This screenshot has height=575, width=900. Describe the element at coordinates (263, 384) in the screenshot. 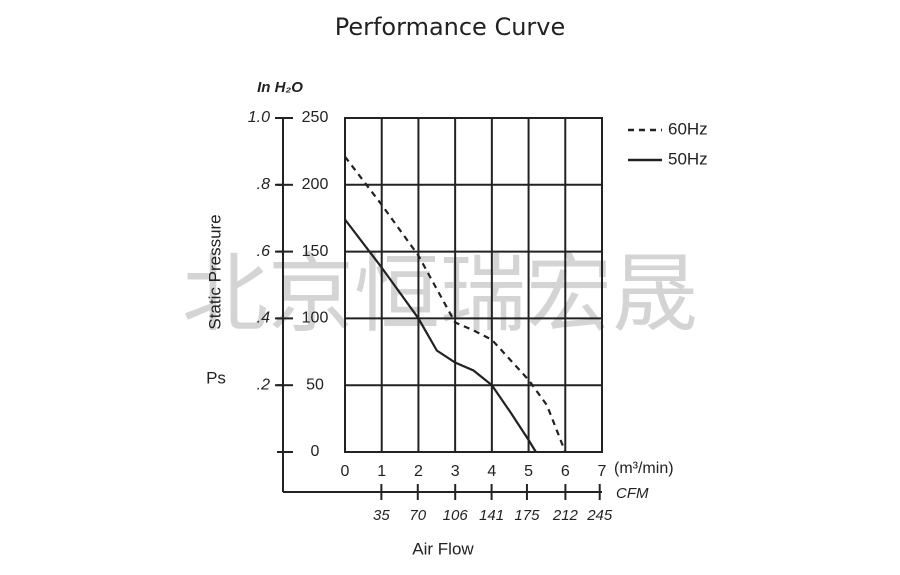

I see `y2-tick-label: .2` at that location.